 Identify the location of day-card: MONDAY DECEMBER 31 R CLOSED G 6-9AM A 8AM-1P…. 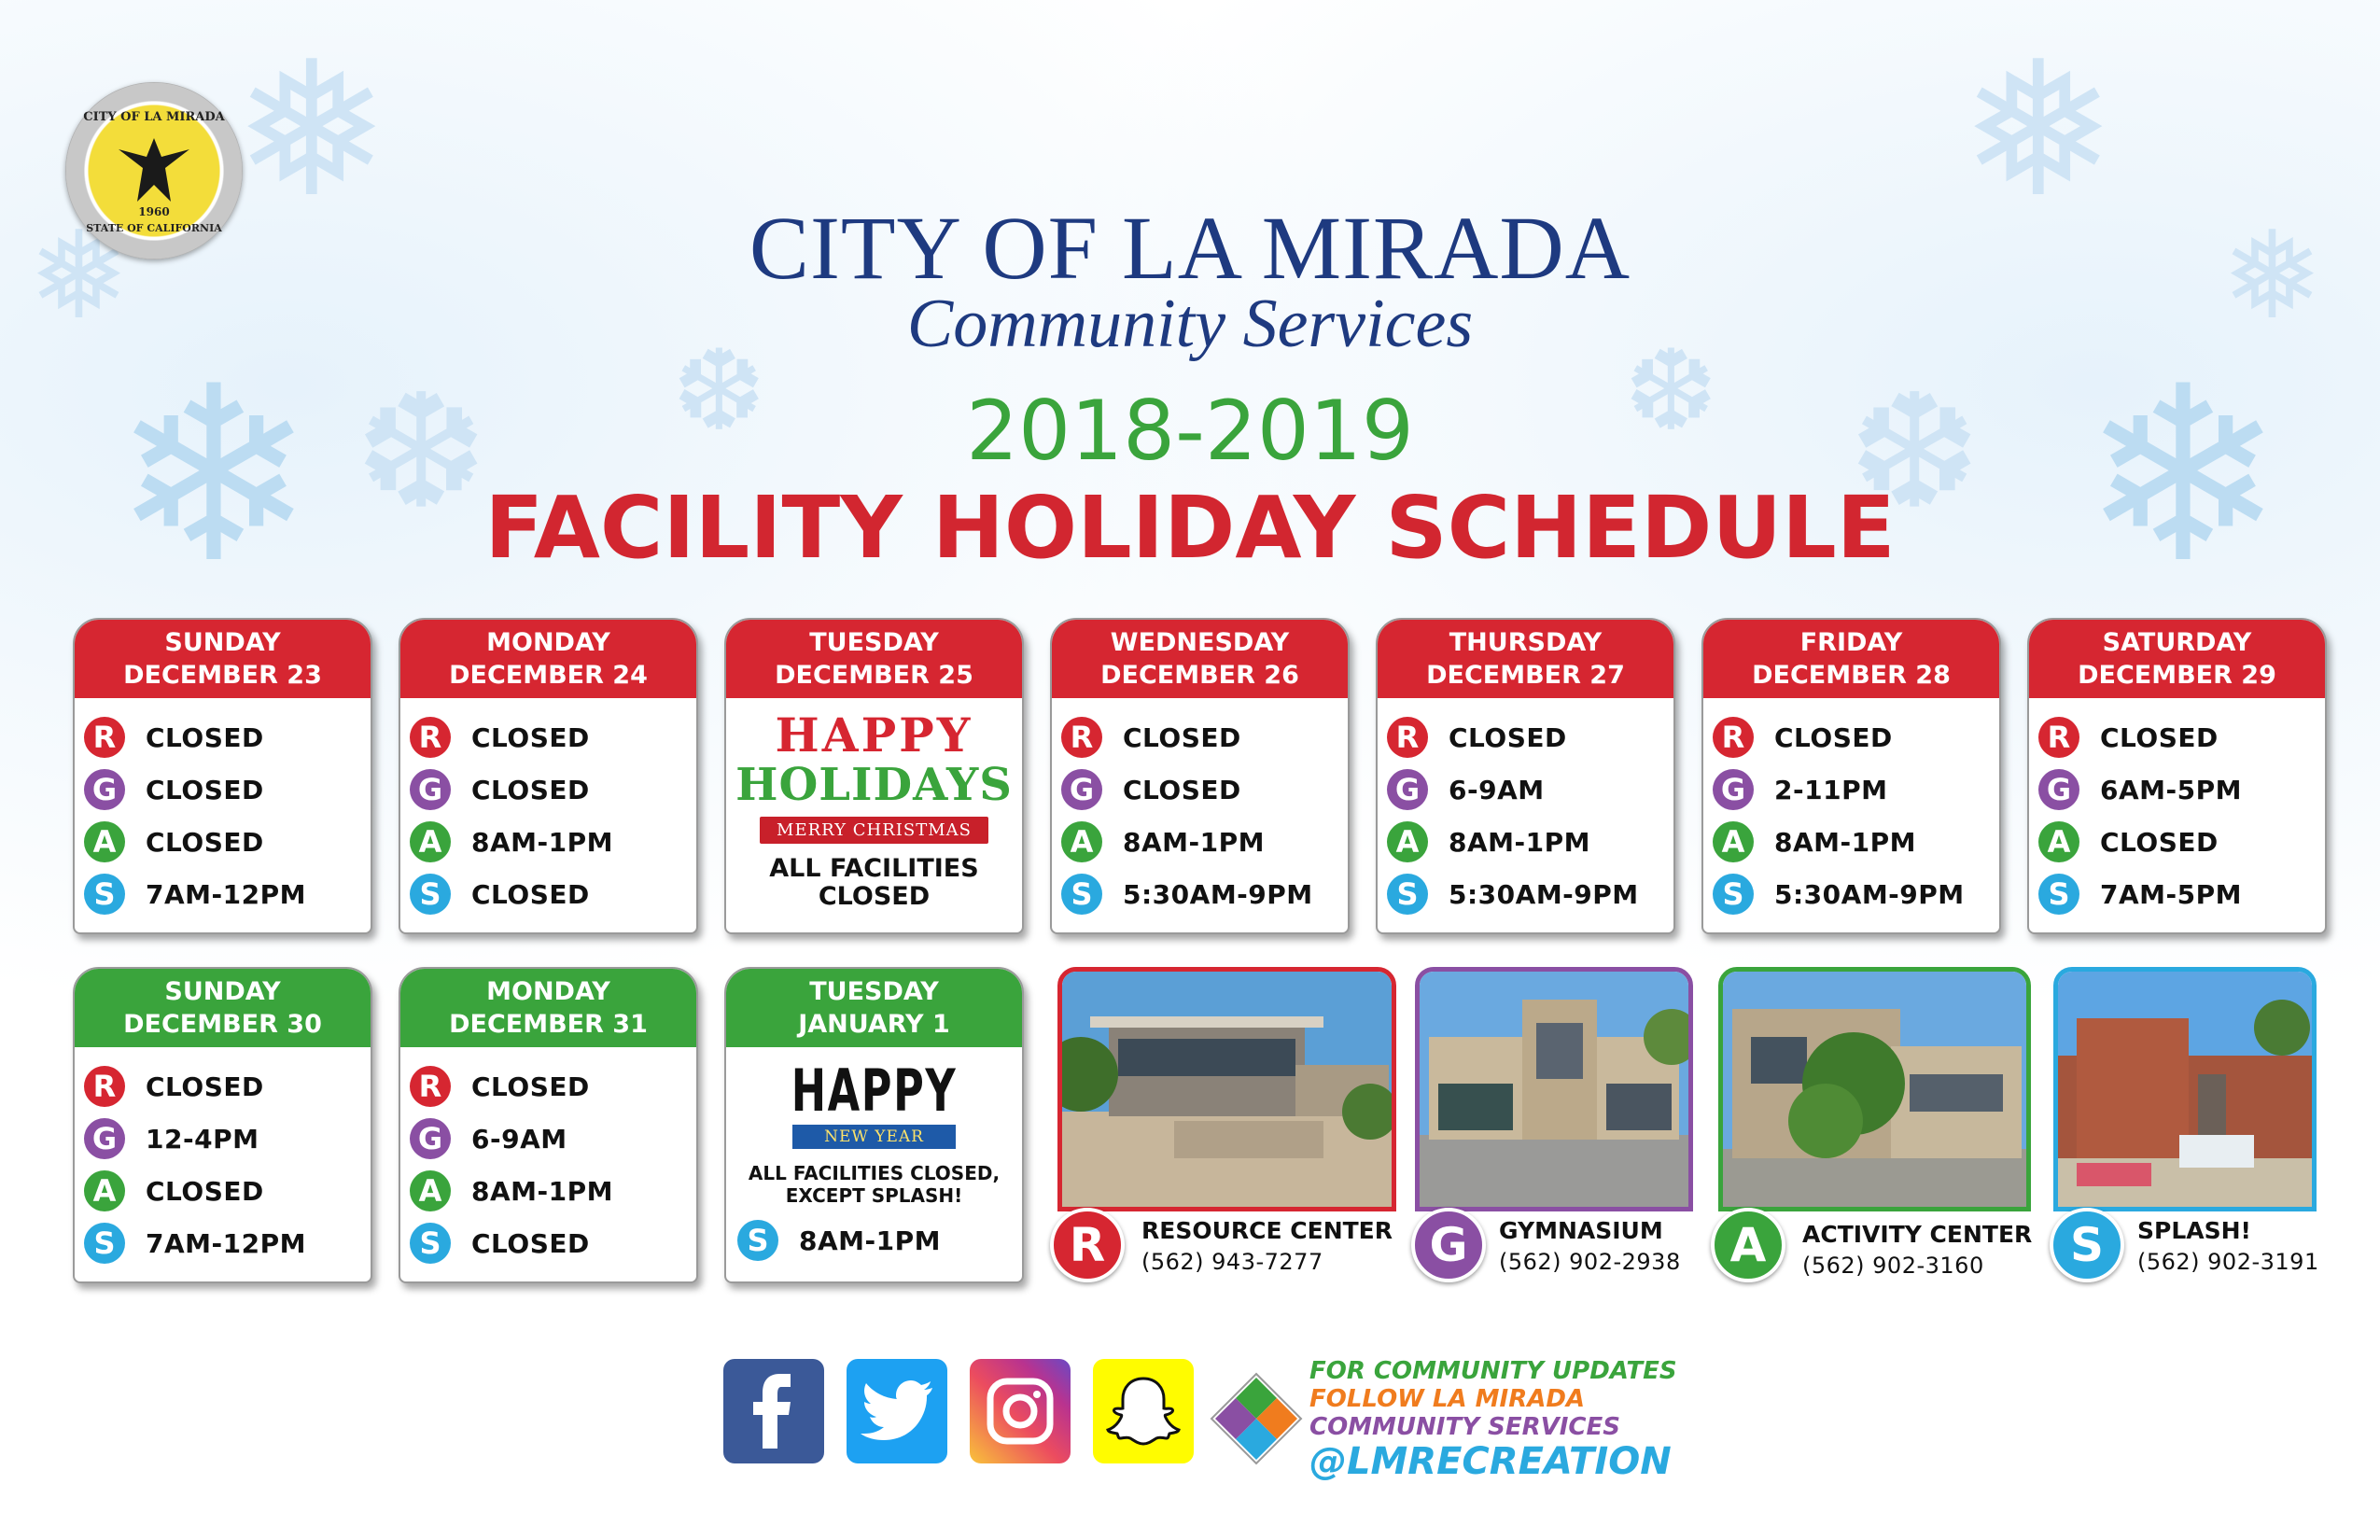
(548, 1125).